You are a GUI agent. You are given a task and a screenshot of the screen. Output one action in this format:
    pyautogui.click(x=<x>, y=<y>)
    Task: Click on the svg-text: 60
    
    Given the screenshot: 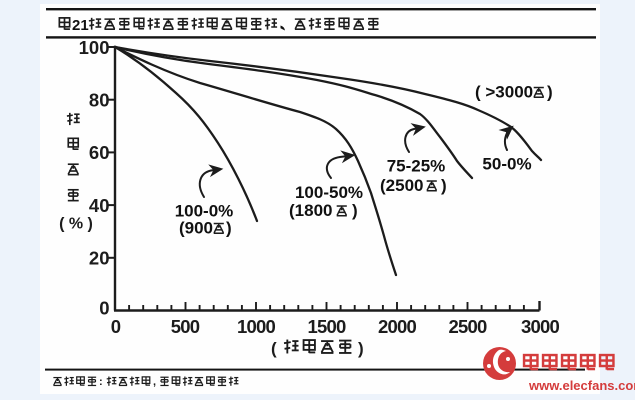 What is the action you would take?
    pyautogui.click(x=99, y=152)
    